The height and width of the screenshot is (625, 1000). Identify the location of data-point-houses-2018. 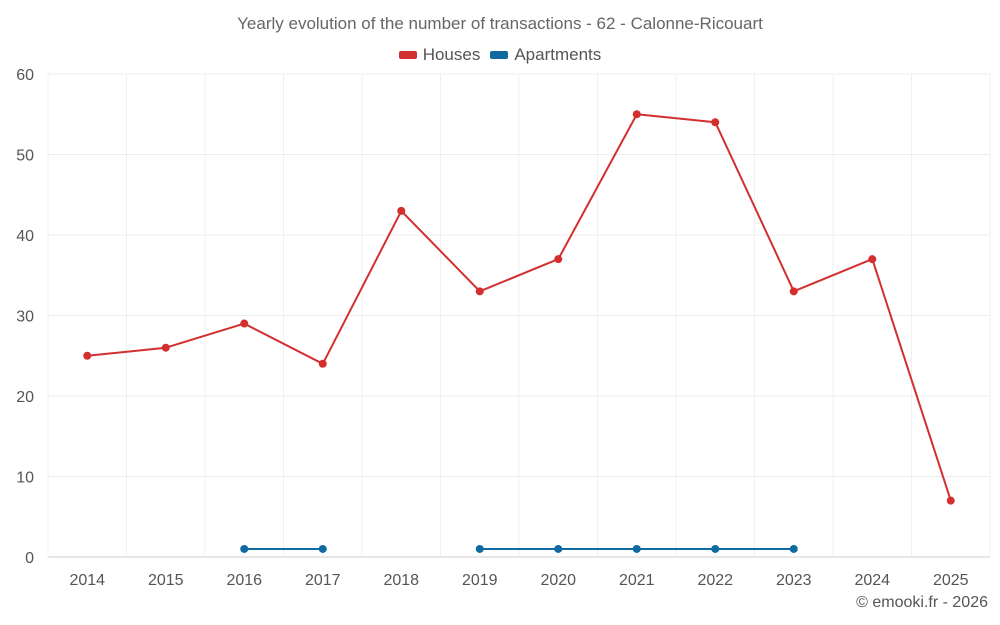
(401, 210).